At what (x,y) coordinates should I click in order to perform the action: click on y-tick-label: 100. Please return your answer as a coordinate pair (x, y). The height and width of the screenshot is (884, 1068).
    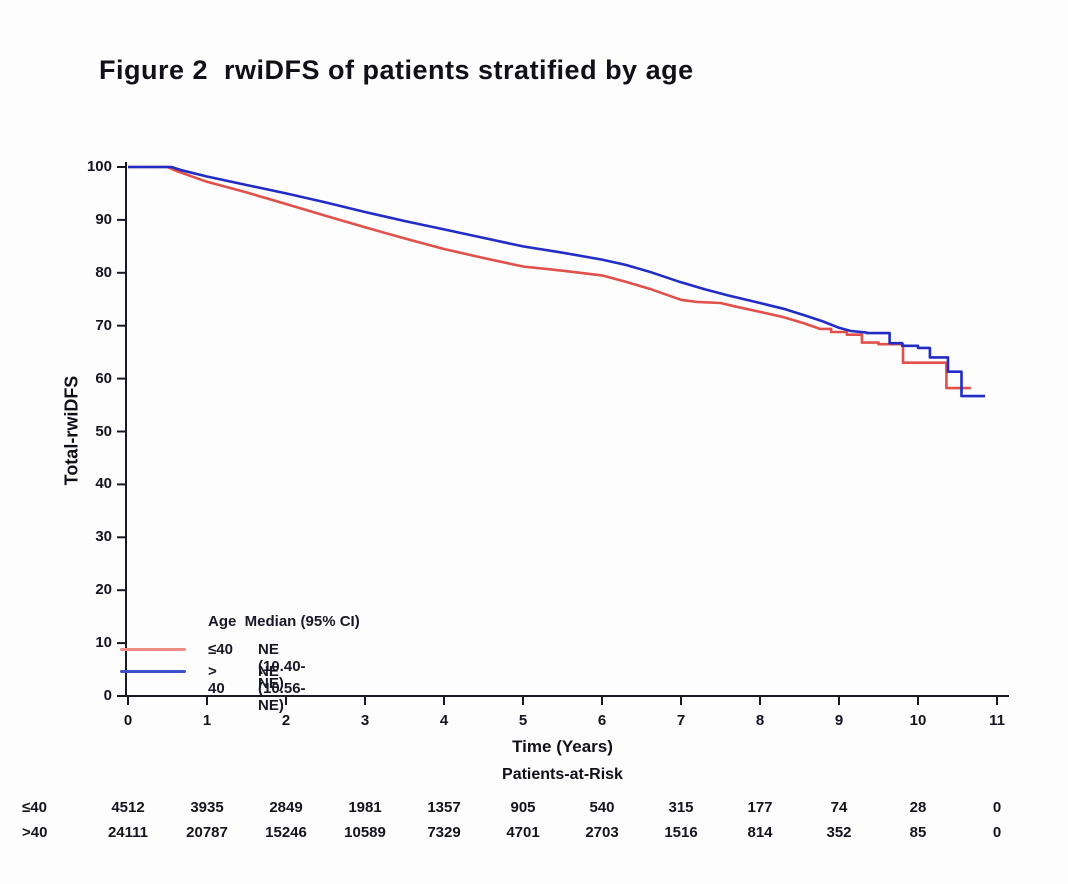
    Looking at the image, I should click on (99, 166).